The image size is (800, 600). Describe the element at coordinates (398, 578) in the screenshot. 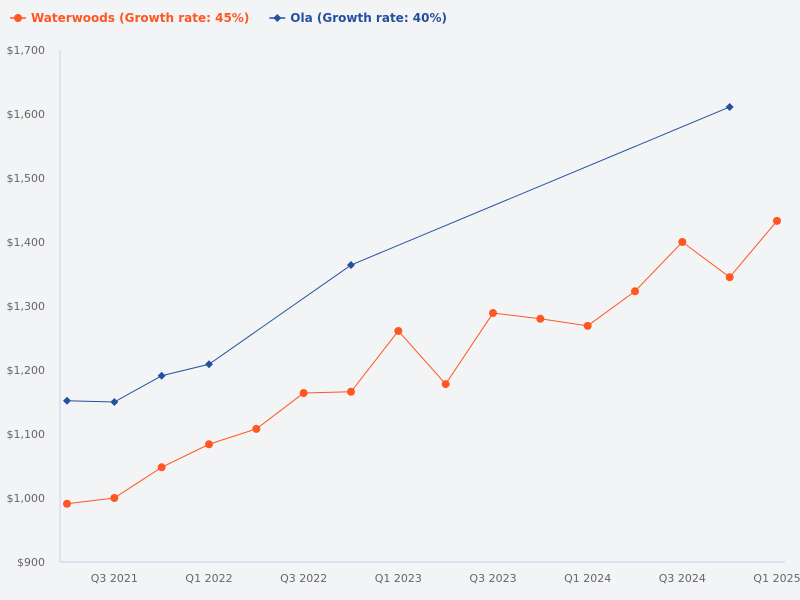

I see `x-tick-label: Q1 2023` at that location.